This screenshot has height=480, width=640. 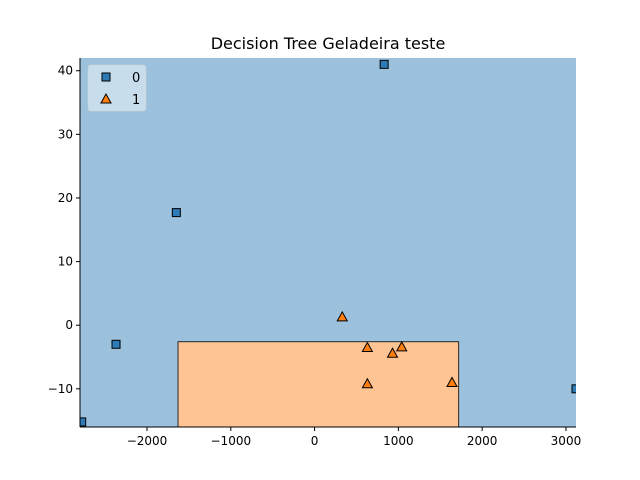 I want to click on x-tick-label: −2000, so click(x=147, y=441).